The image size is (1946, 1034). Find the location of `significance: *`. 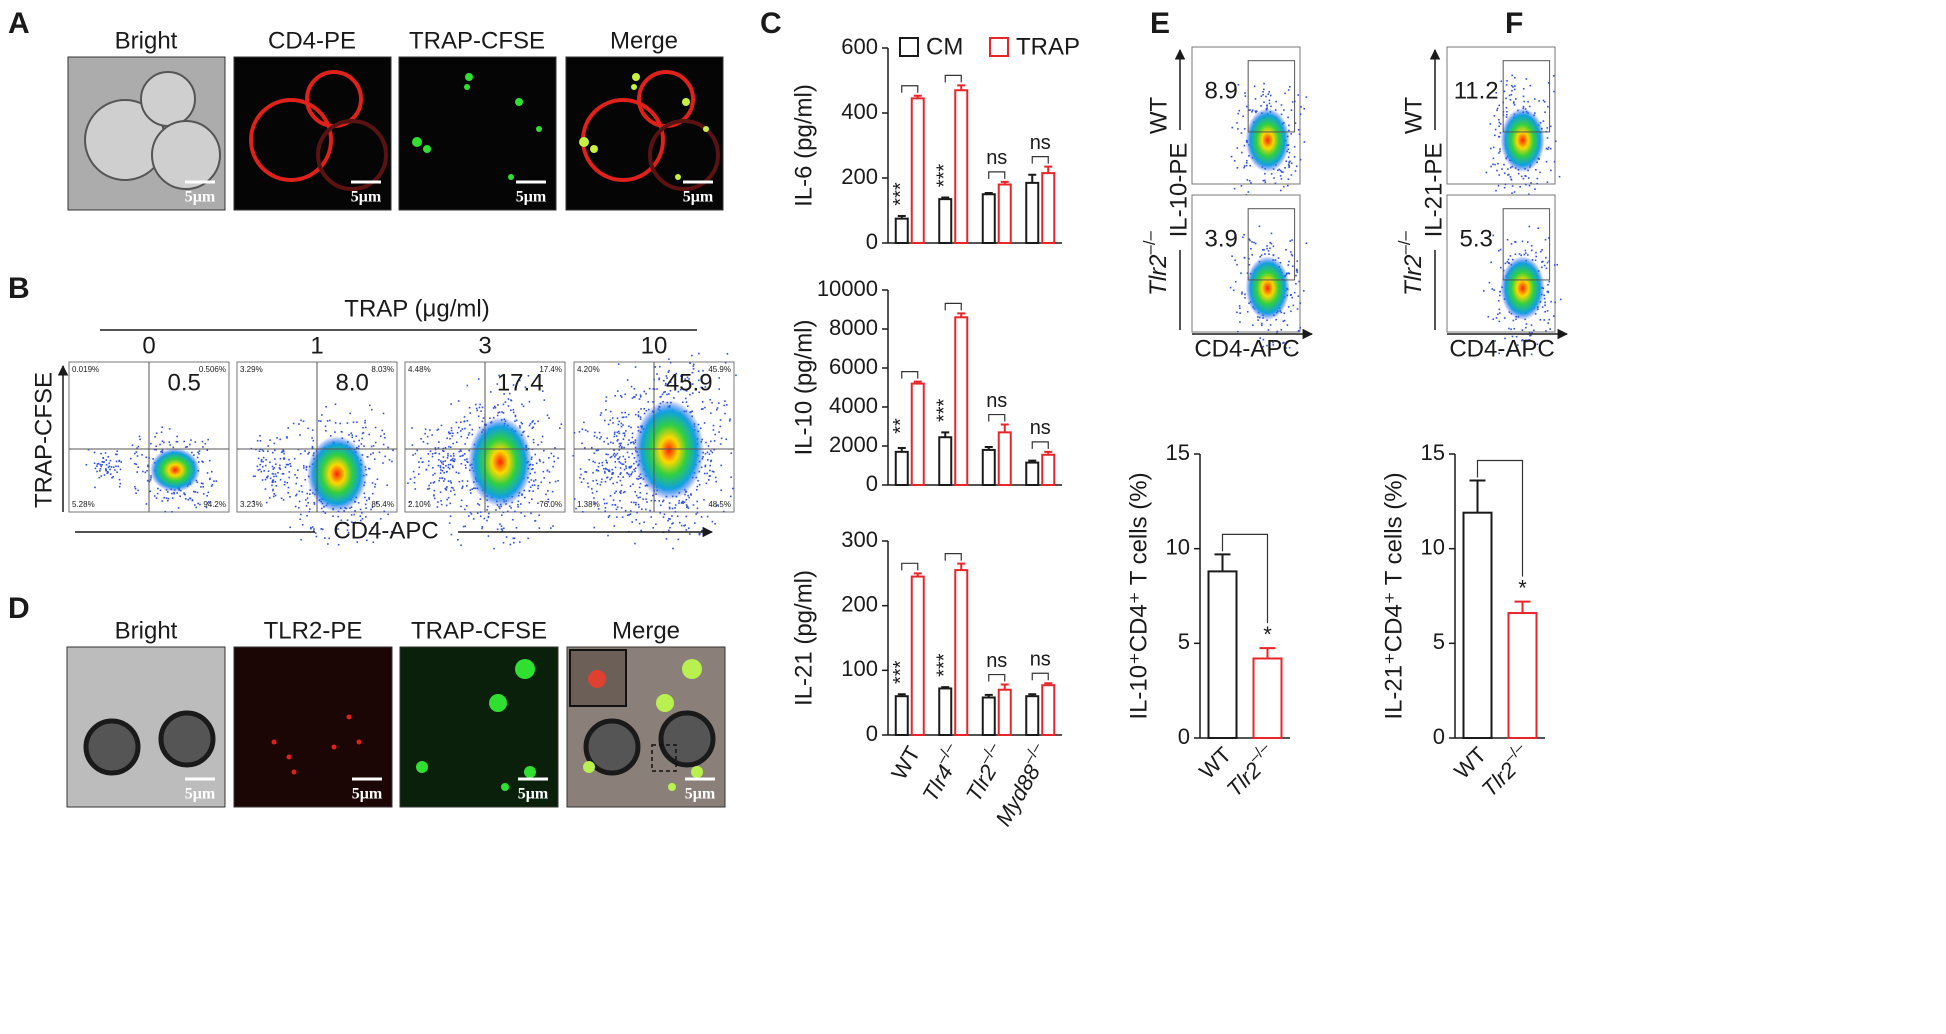

significance: * is located at coordinates (1522, 587).